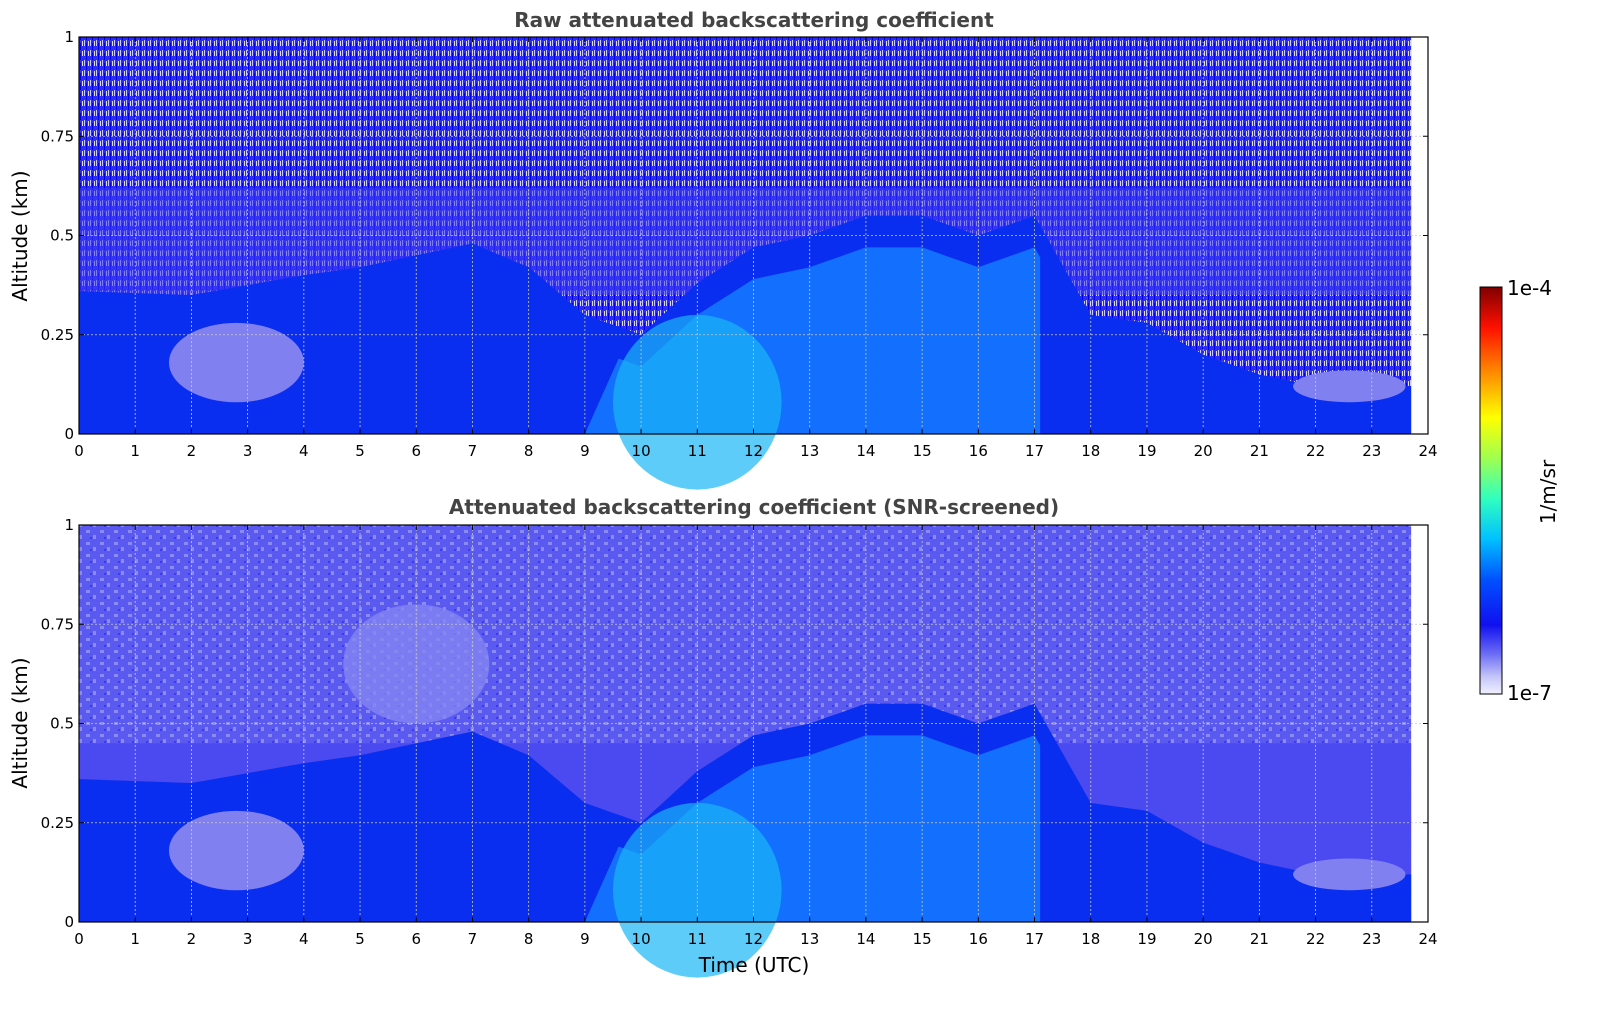  Describe the element at coordinates (1548, 491) in the screenshot. I see `colorbar-unit-label: 1/m/sr` at that location.